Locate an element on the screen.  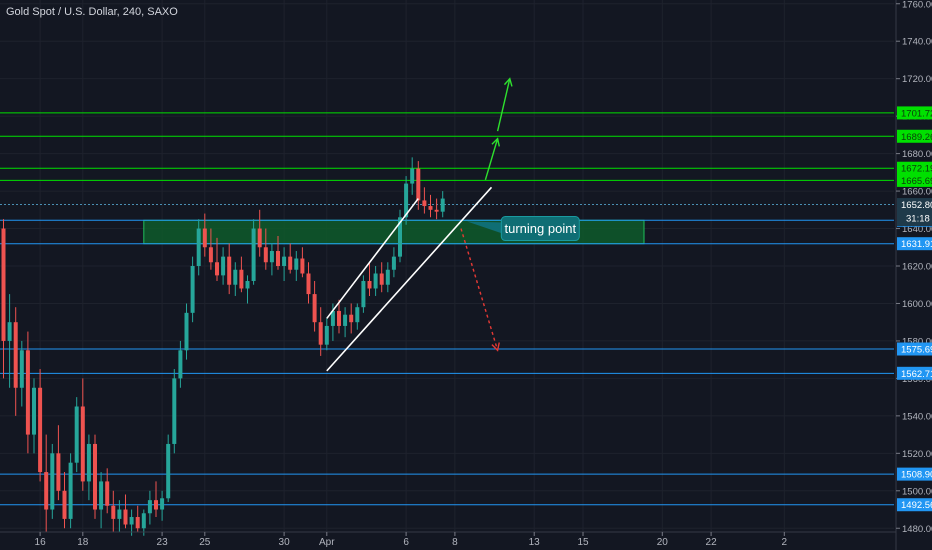
price-tick-label: 1740.00 is located at coordinates (917, 42).